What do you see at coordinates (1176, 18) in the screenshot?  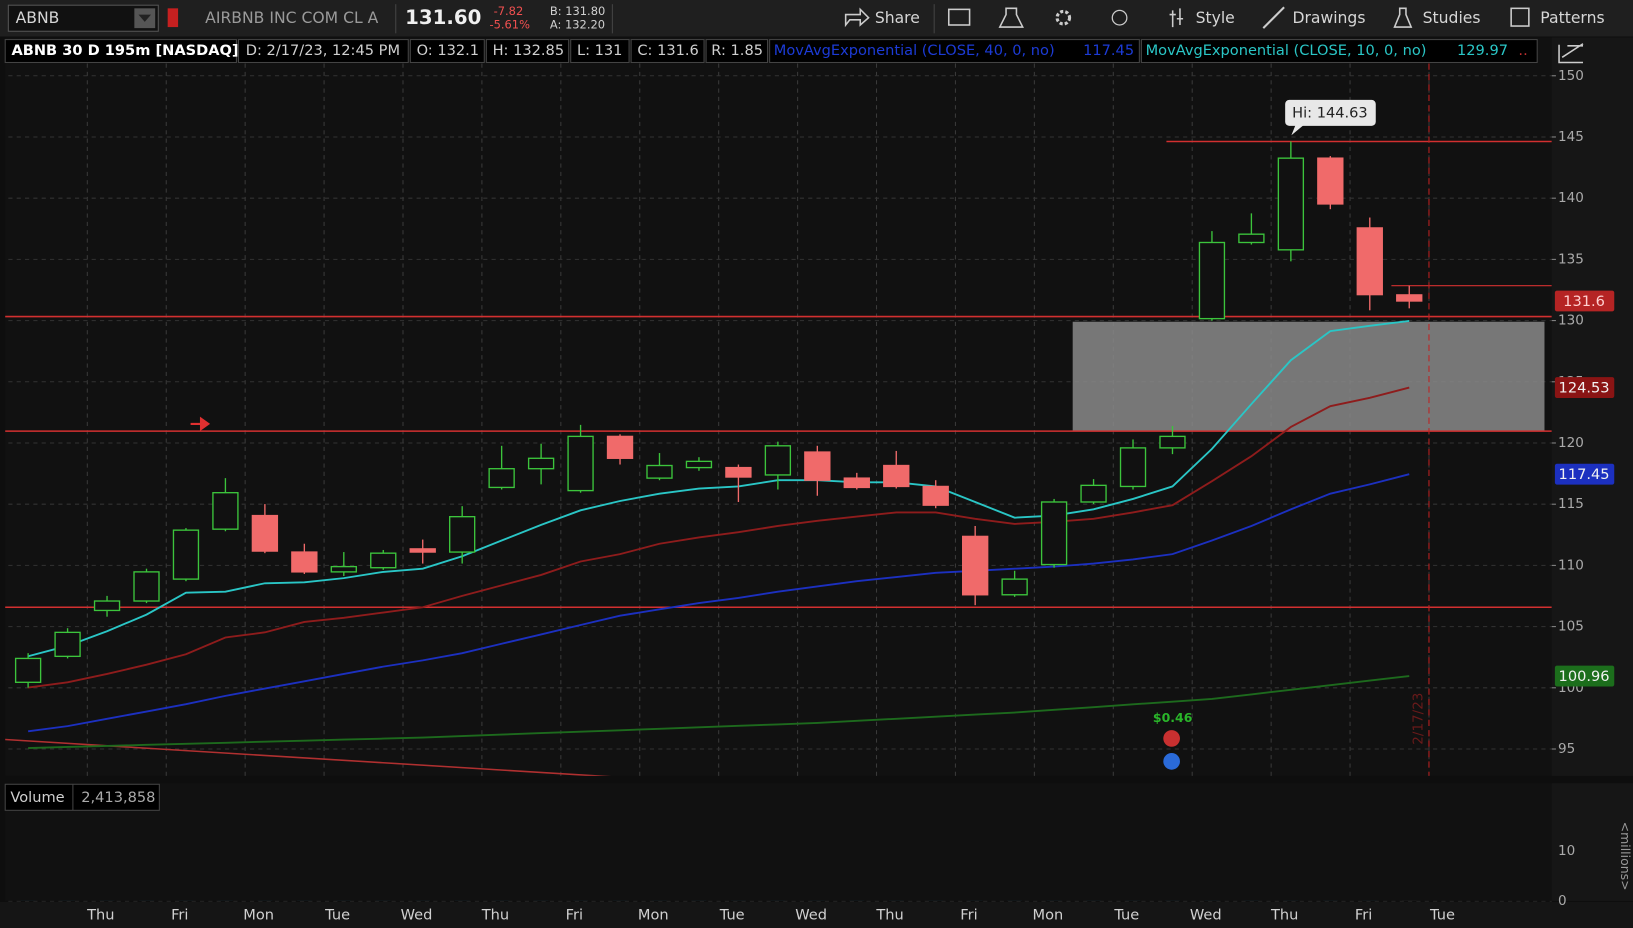 I see `style-icon` at bounding box center [1176, 18].